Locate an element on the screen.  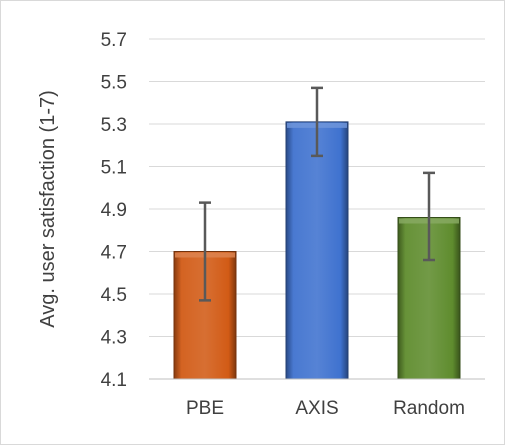
y-tick-label: 5.3 is located at coordinates (114, 125).